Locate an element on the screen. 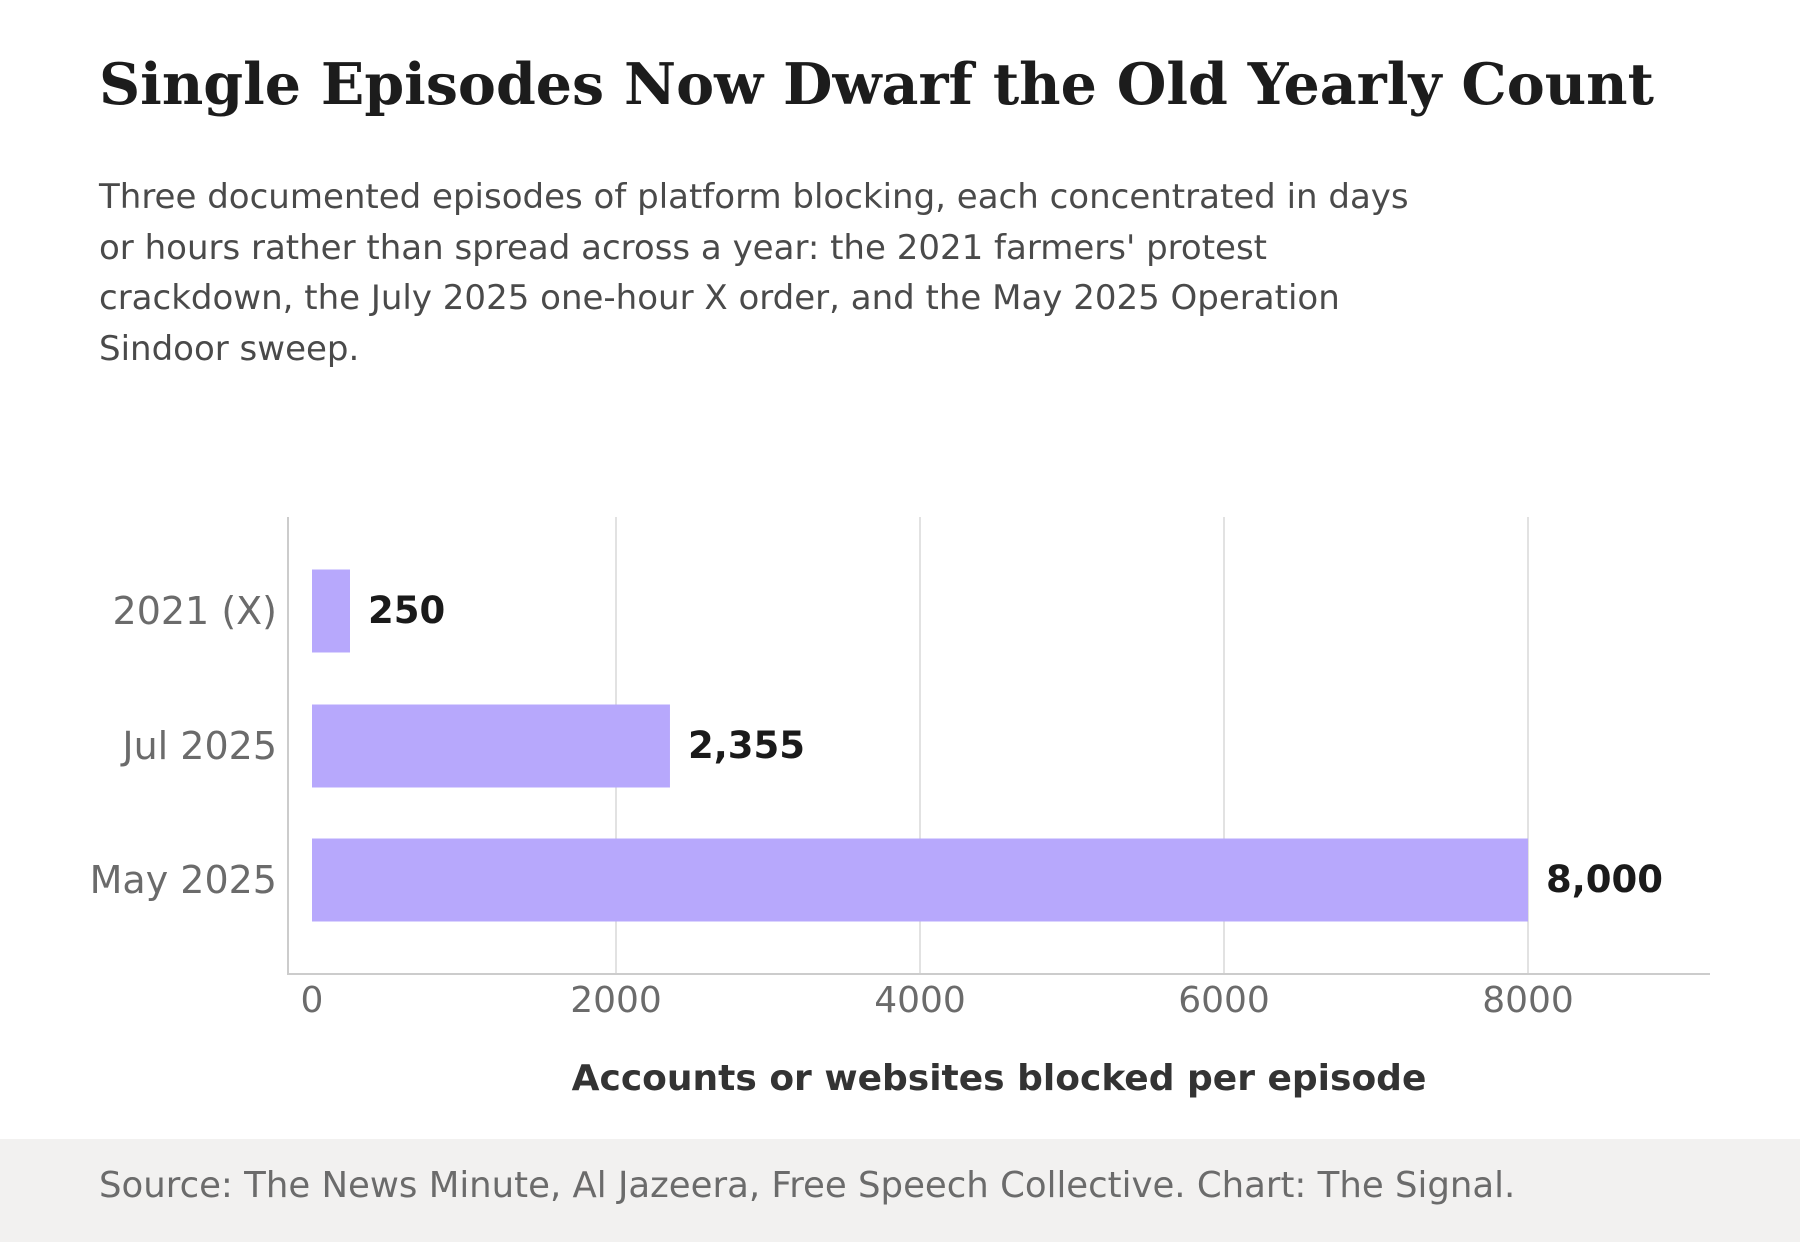 This screenshot has width=1800, height=1242. data-label: 250 is located at coordinates (406, 610).